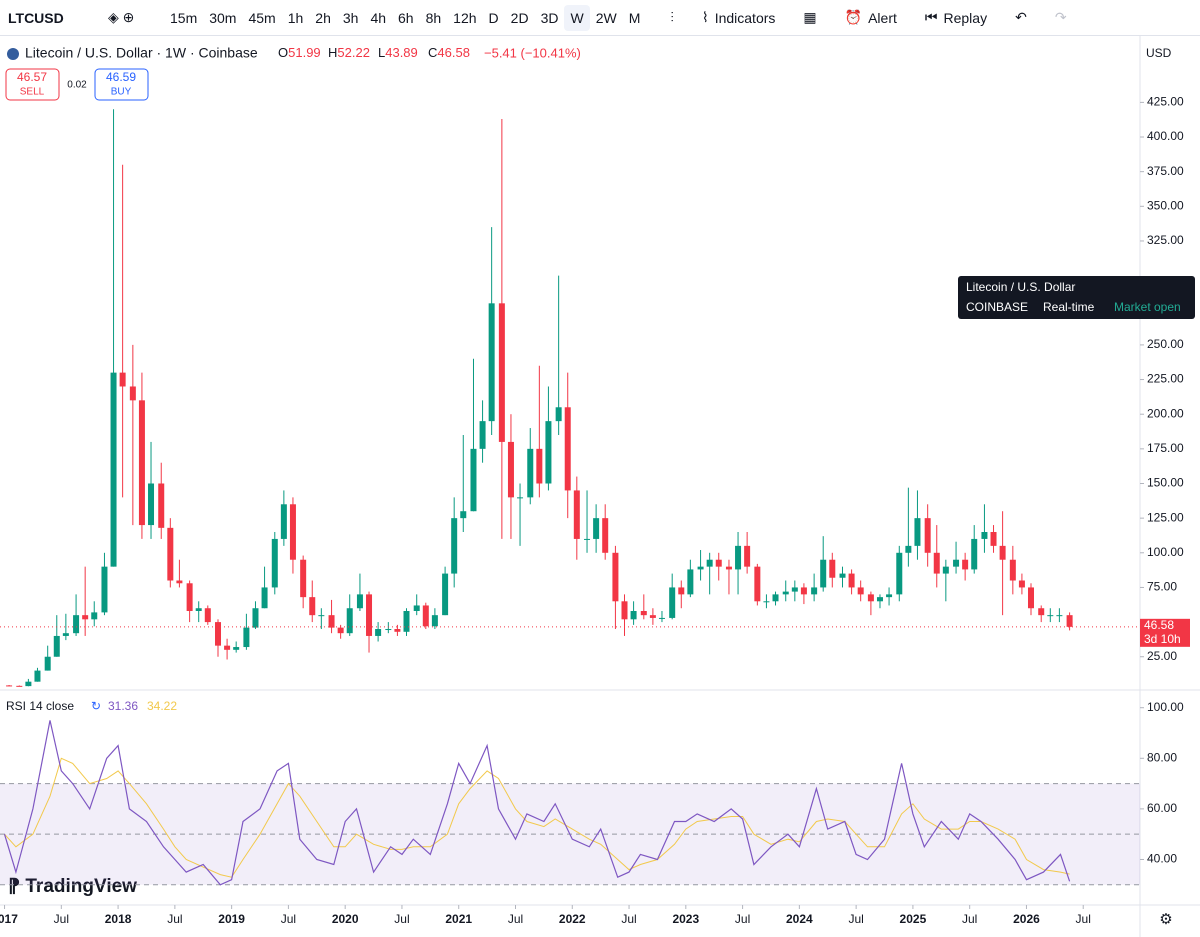 The width and height of the screenshot is (1200, 937). I want to click on interval-button: 3D, so click(549, 17).